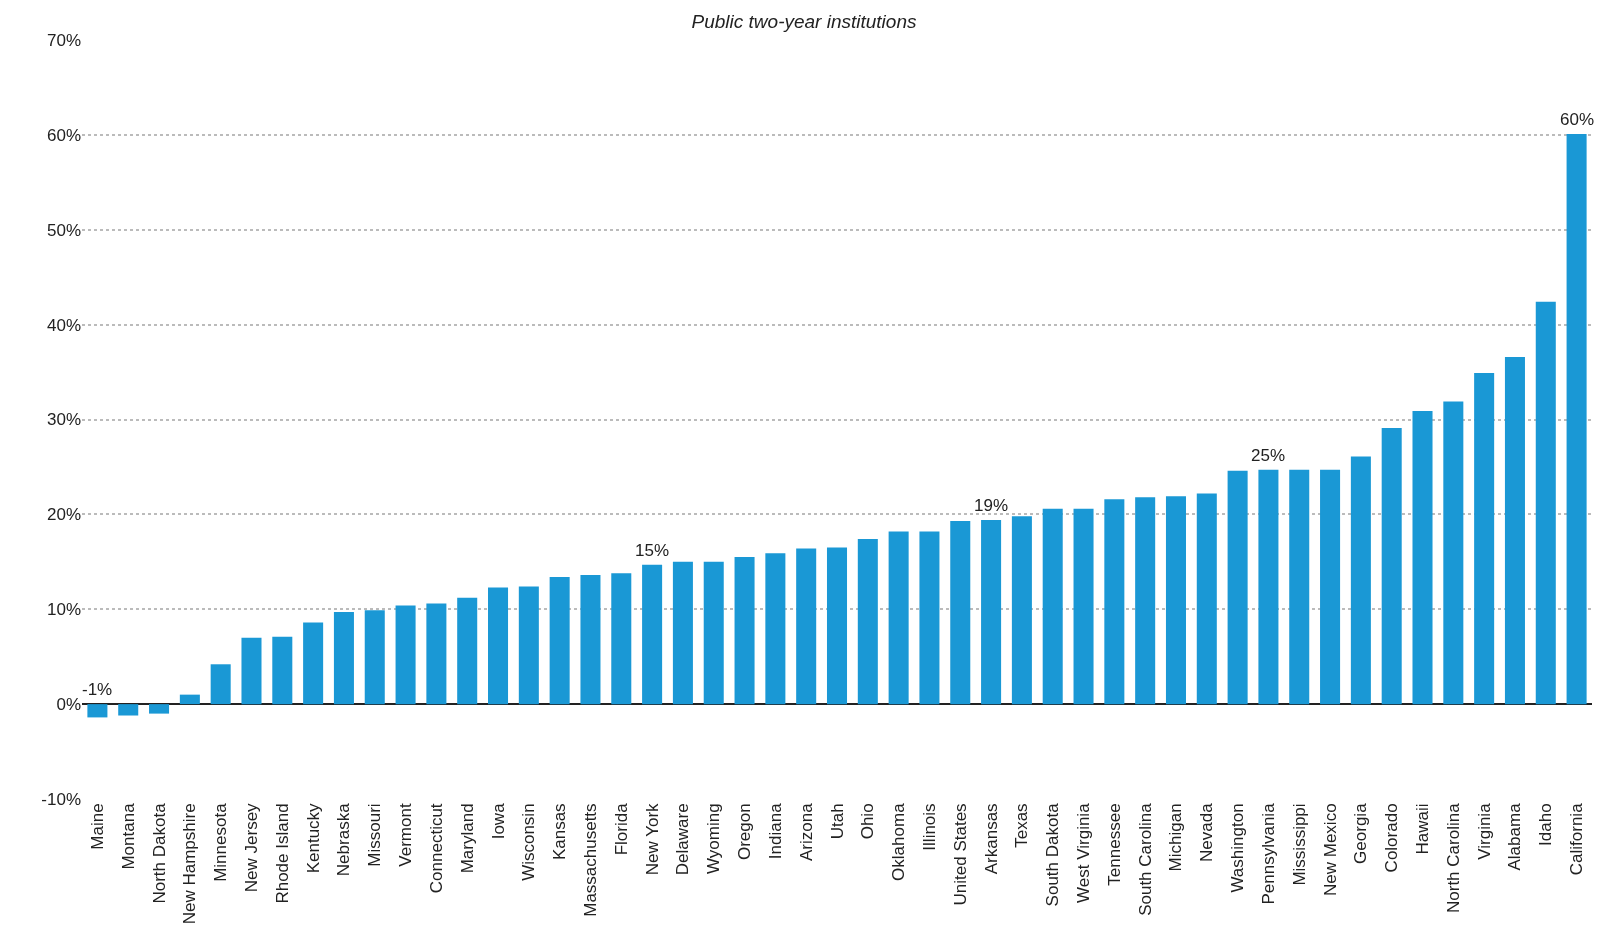  Describe the element at coordinates (63, 515) in the screenshot. I see `y-tick-label: 20%` at that location.